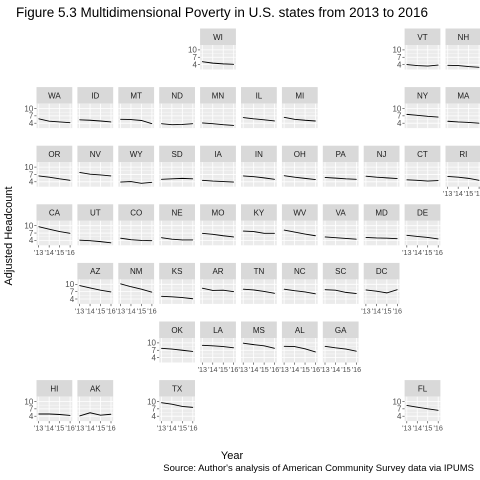 This screenshot has width=480, height=480. I want to click on strip-ny, so click(422, 95).